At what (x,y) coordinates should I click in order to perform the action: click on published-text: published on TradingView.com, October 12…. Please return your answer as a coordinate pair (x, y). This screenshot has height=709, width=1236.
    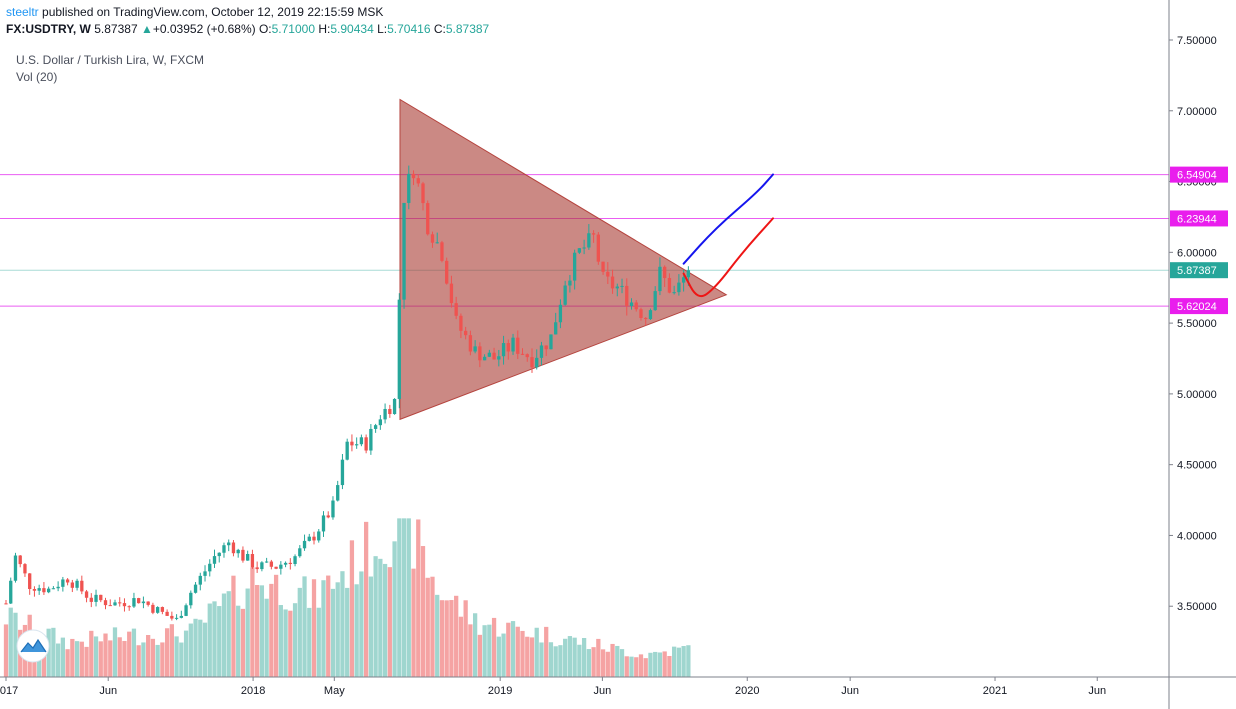
    Looking at the image, I should click on (213, 12).